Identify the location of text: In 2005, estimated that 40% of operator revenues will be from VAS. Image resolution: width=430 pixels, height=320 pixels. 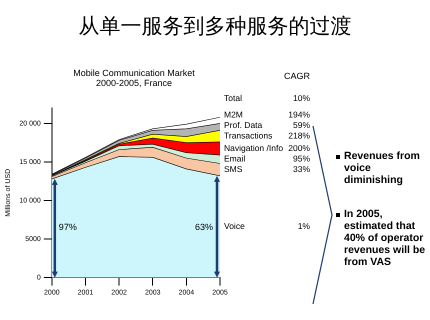
(385, 238).